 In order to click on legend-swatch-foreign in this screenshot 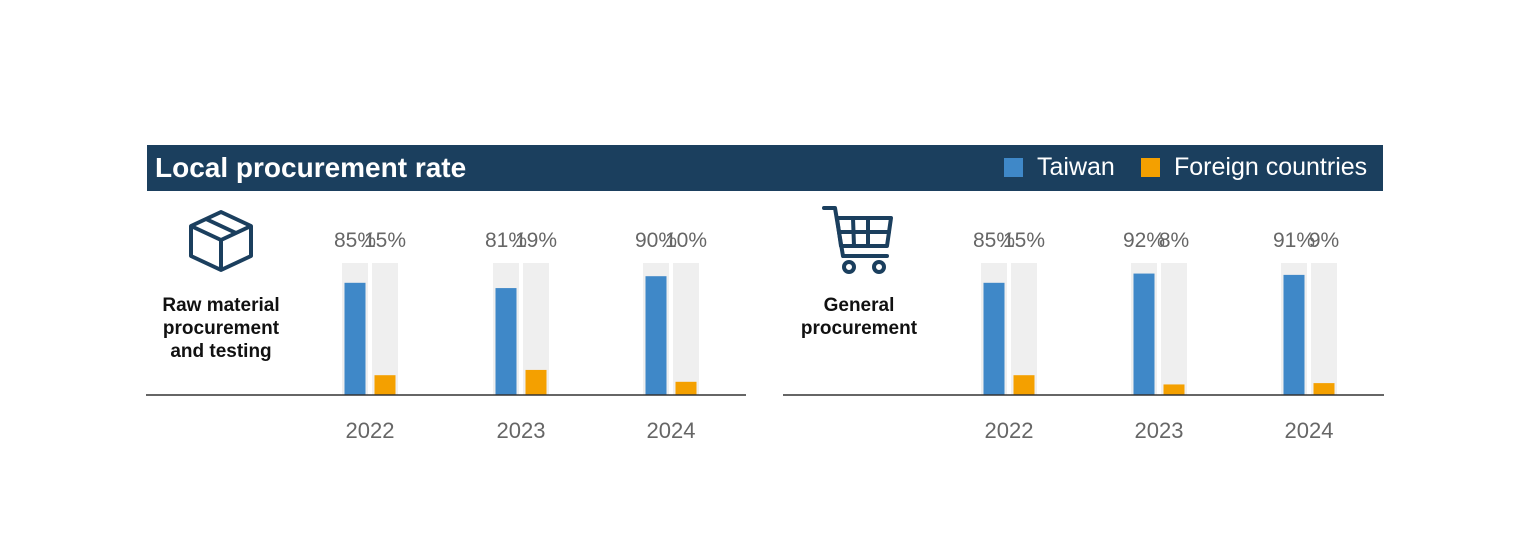, I will do `click(1150, 167)`.